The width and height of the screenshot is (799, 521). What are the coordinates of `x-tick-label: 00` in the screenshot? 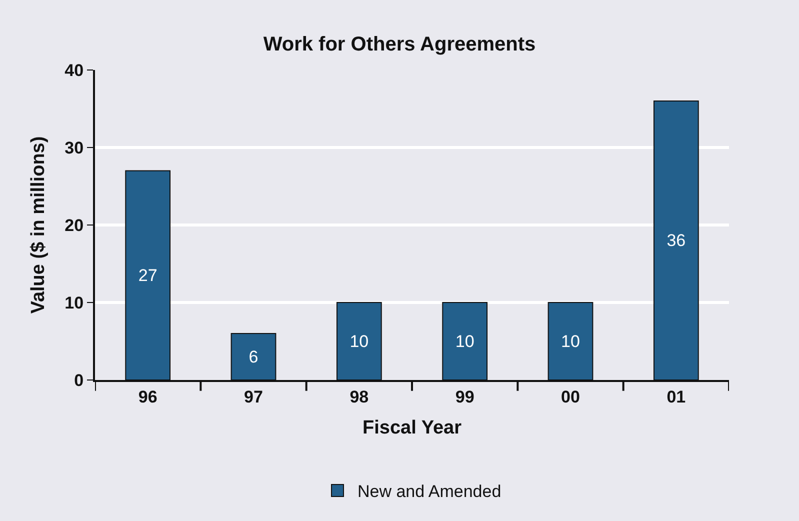 It's located at (570, 396).